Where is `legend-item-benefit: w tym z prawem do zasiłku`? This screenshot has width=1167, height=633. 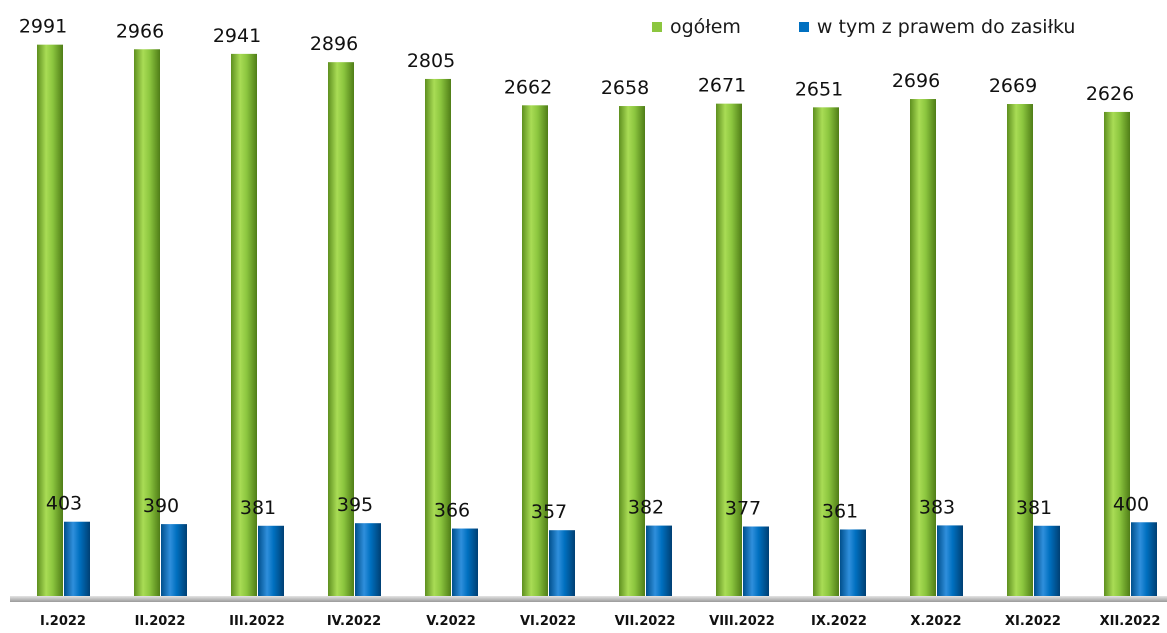 legend-item-benefit: w tym z prawem do zasiłku is located at coordinates (937, 27).